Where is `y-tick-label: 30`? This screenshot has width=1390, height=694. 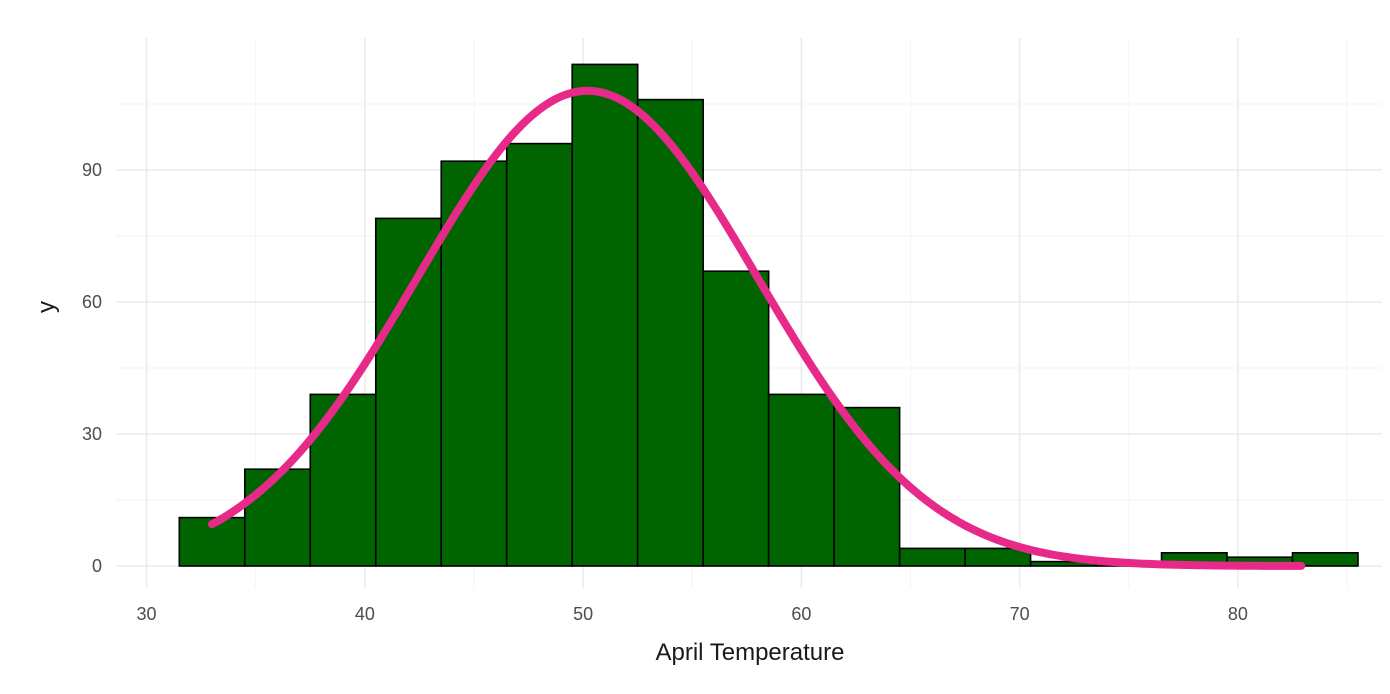
y-tick-label: 30 is located at coordinates (92, 434).